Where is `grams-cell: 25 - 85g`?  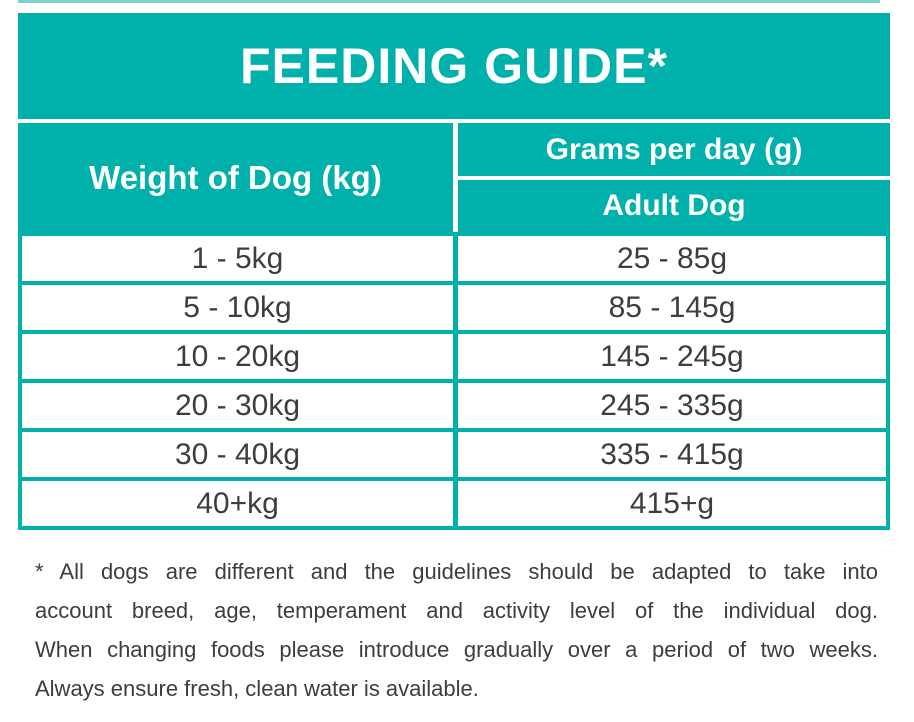 grams-cell: 25 - 85g is located at coordinates (672, 258).